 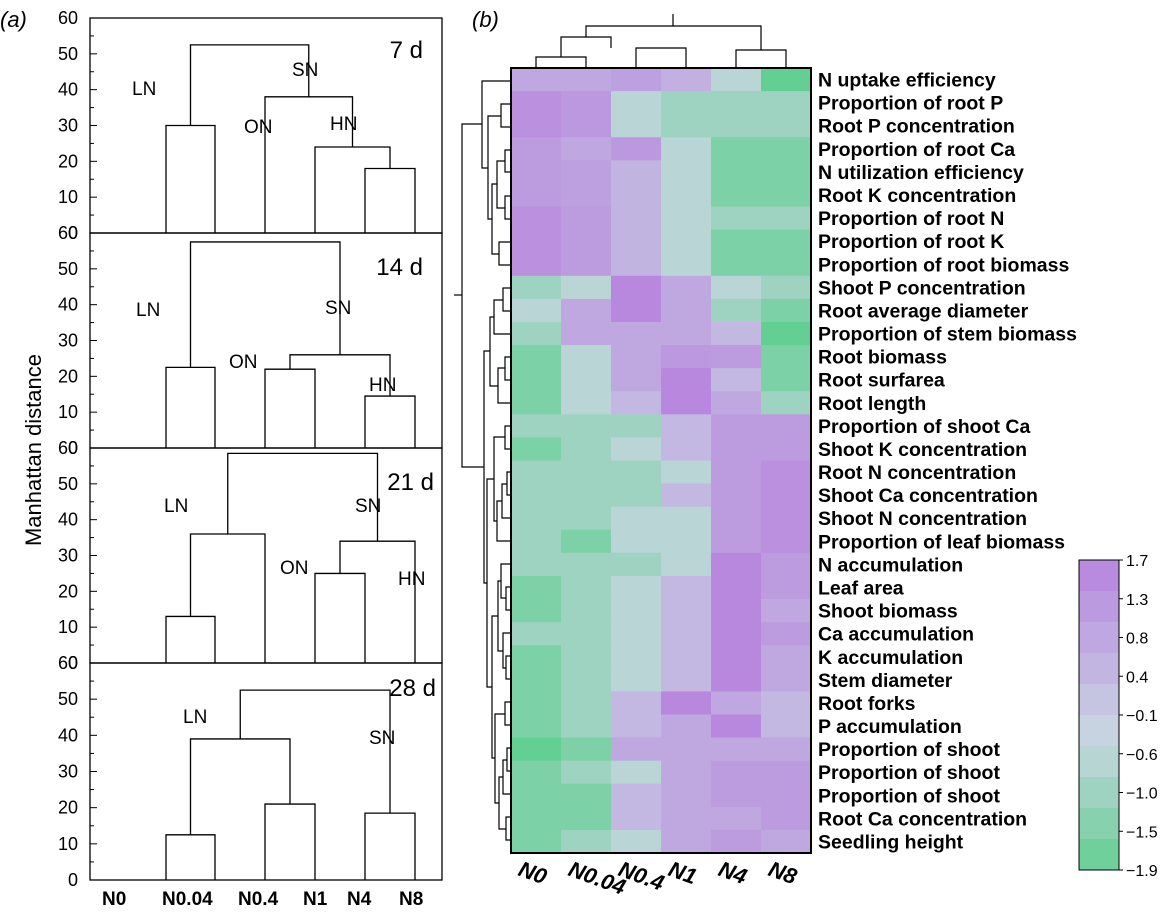 What do you see at coordinates (872, 404) in the screenshot?
I see `heatmap-row-label: Root length` at bounding box center [872, 404].